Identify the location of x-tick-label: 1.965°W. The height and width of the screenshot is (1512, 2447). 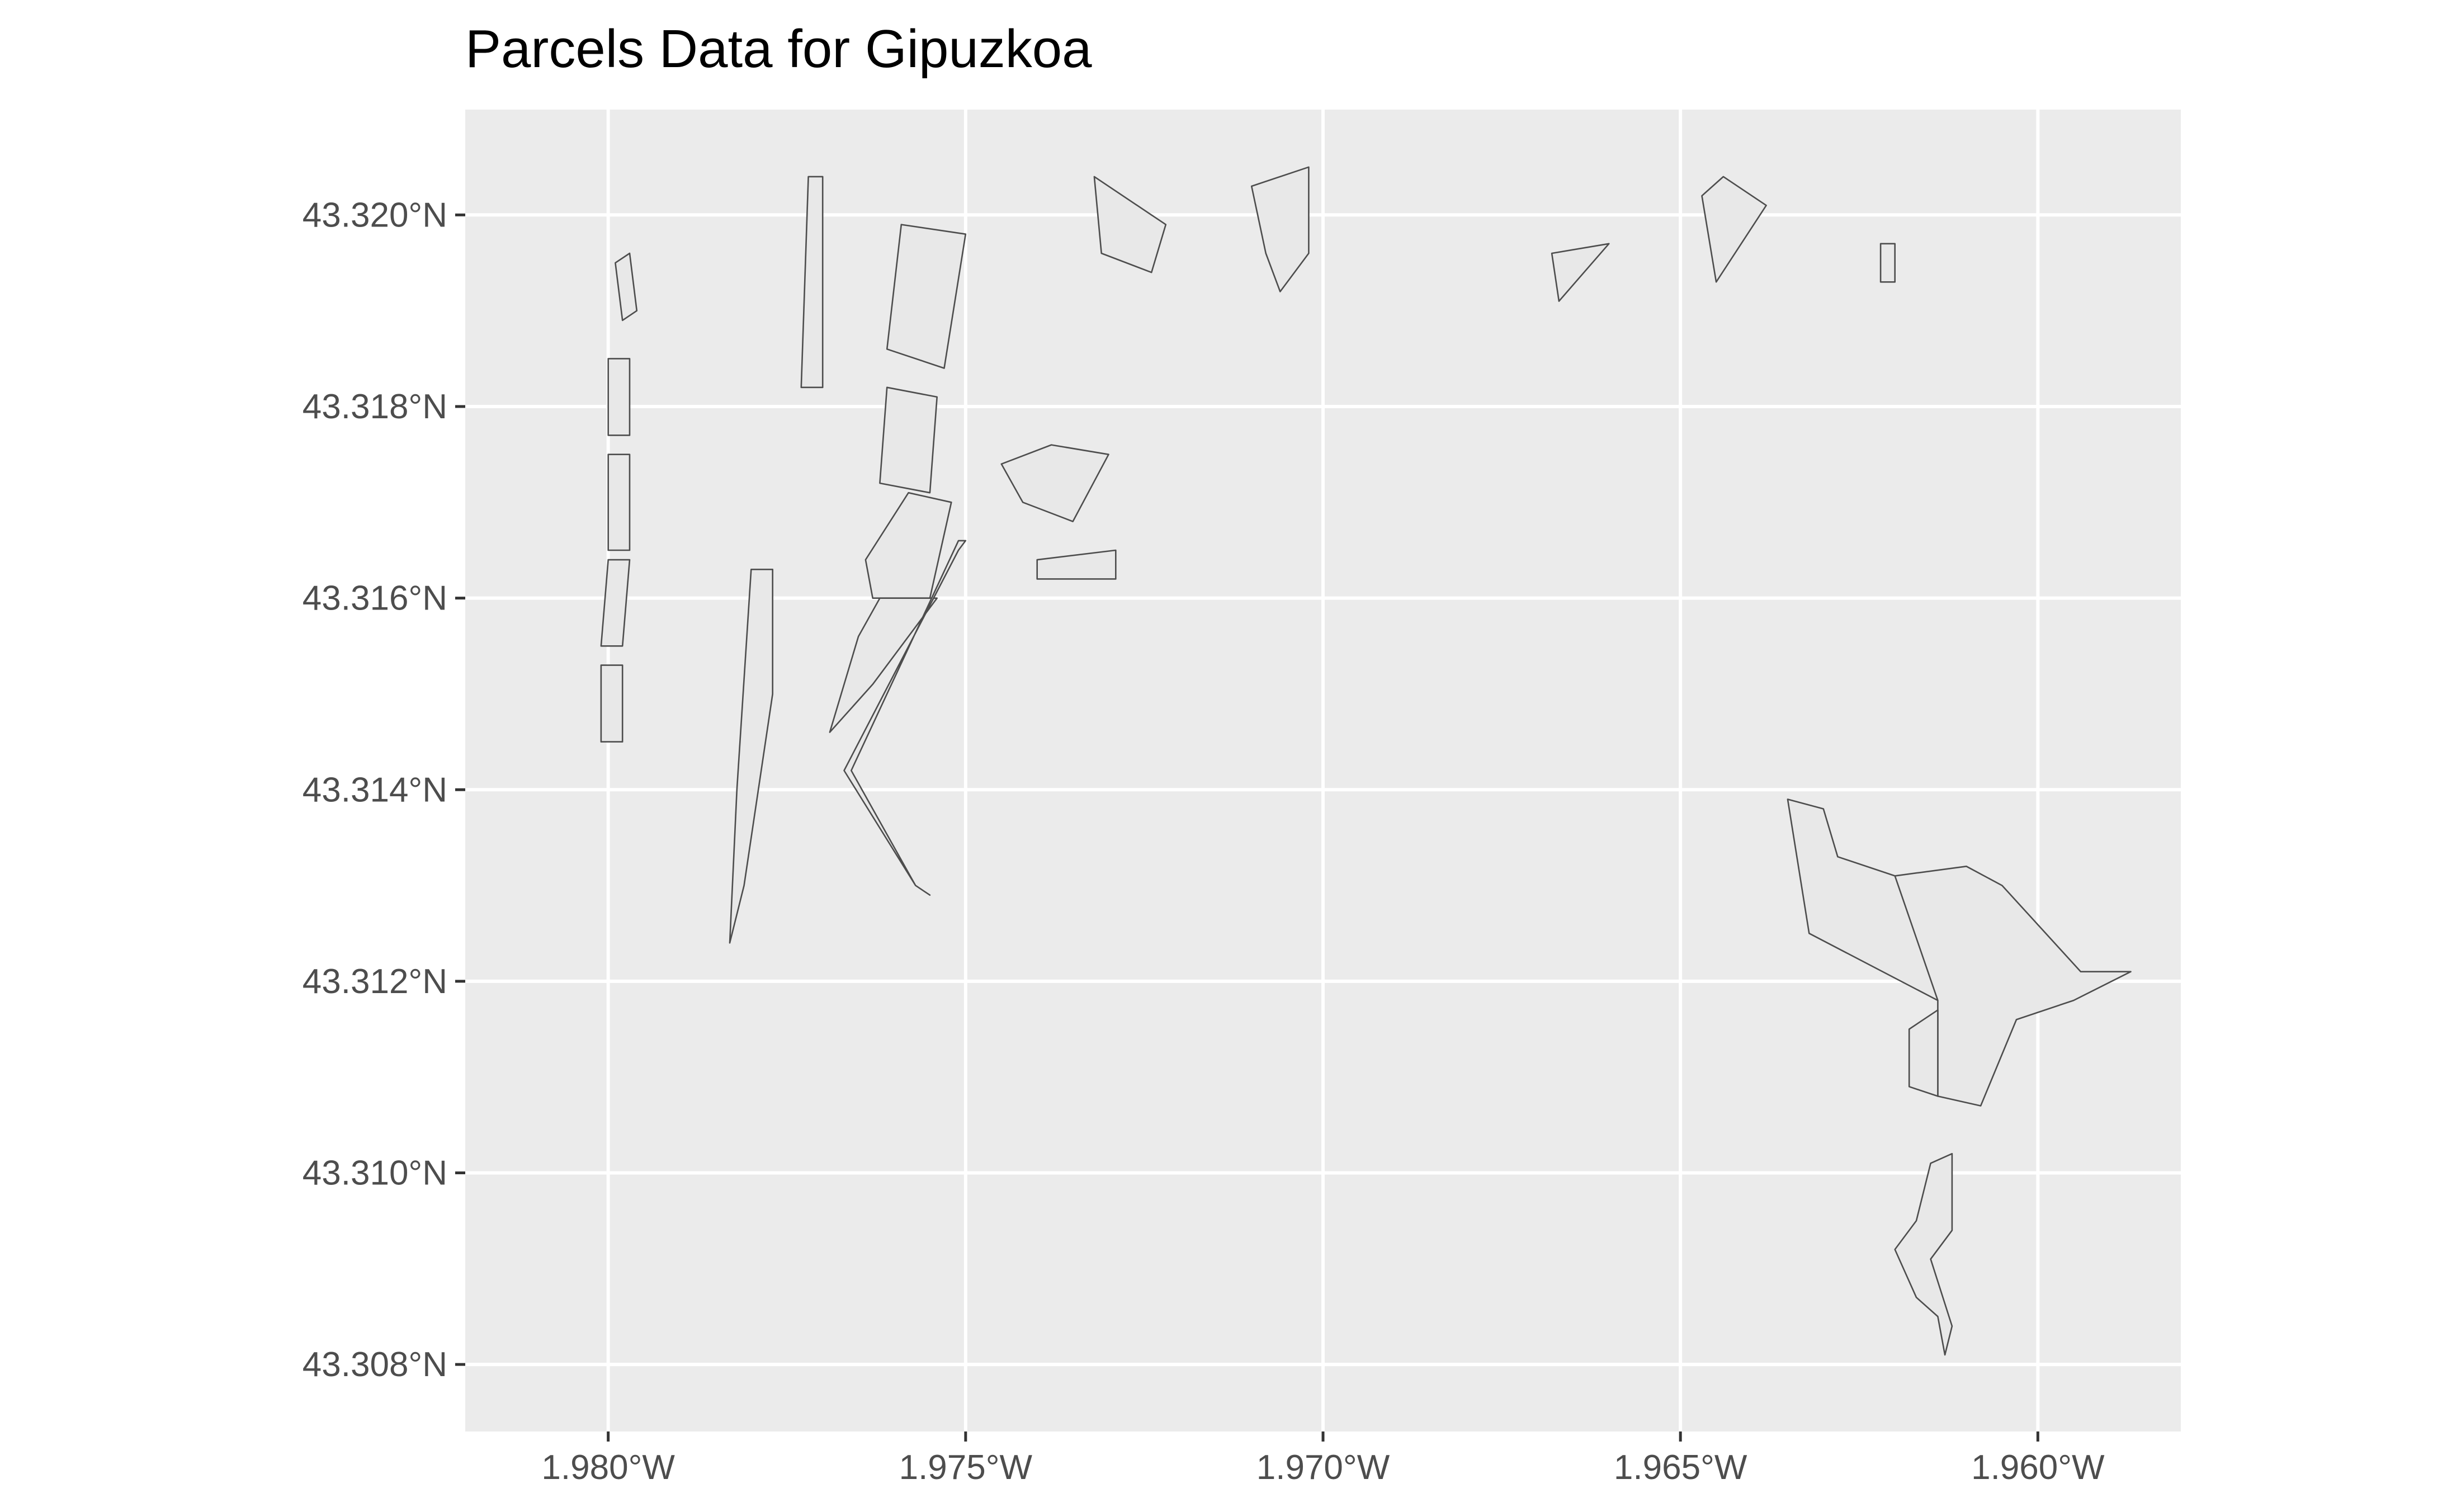
(1681, 1467).